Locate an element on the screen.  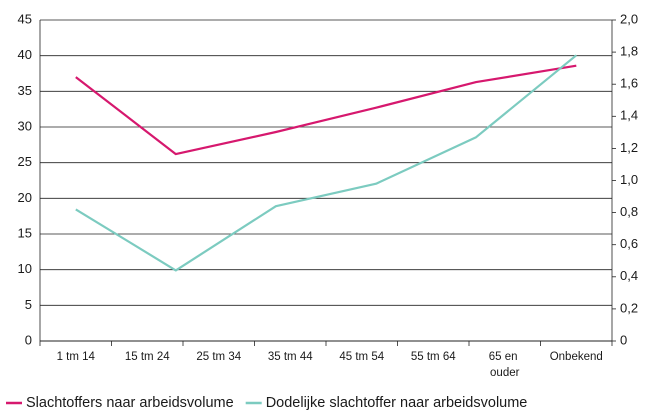
x-tick-label: 45 tm 54 is located at coordinates (361, 357).